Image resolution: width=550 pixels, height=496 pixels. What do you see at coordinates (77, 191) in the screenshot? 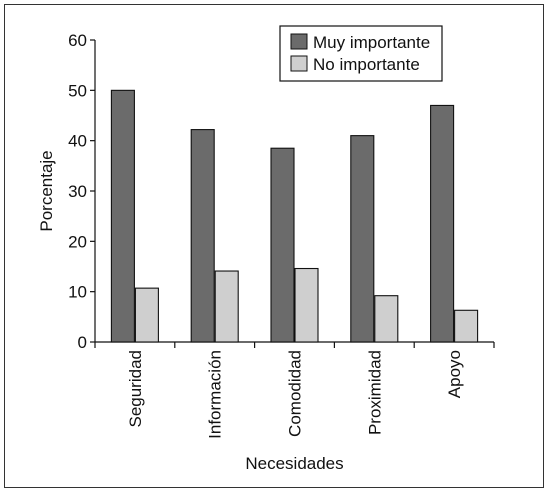
I see `y-tick-label: 30` at bounding box center [77, 191].